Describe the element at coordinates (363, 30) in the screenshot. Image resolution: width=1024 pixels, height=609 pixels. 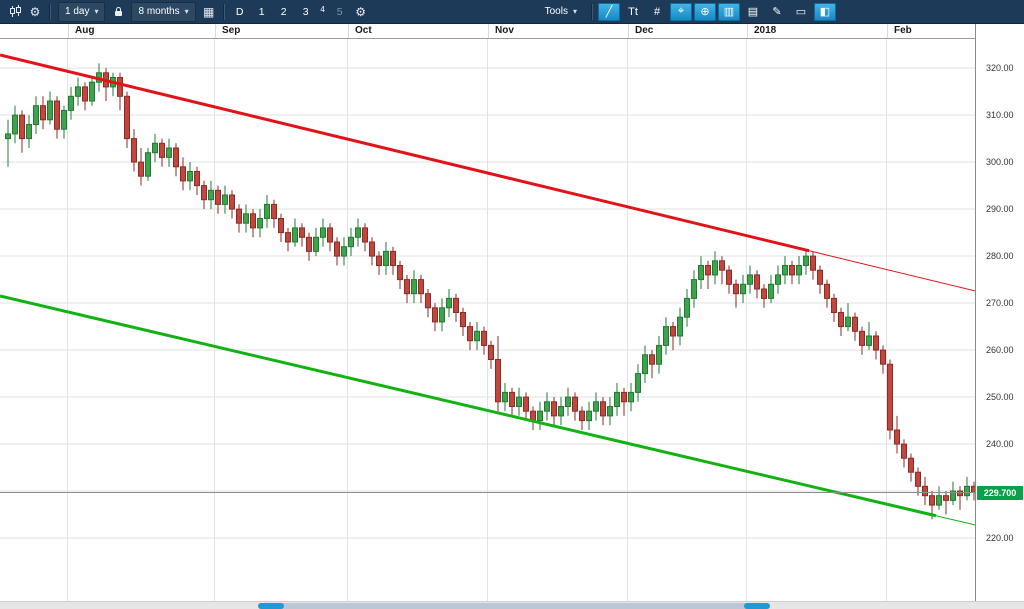
I see `x-axis-label: Oct` at that location.